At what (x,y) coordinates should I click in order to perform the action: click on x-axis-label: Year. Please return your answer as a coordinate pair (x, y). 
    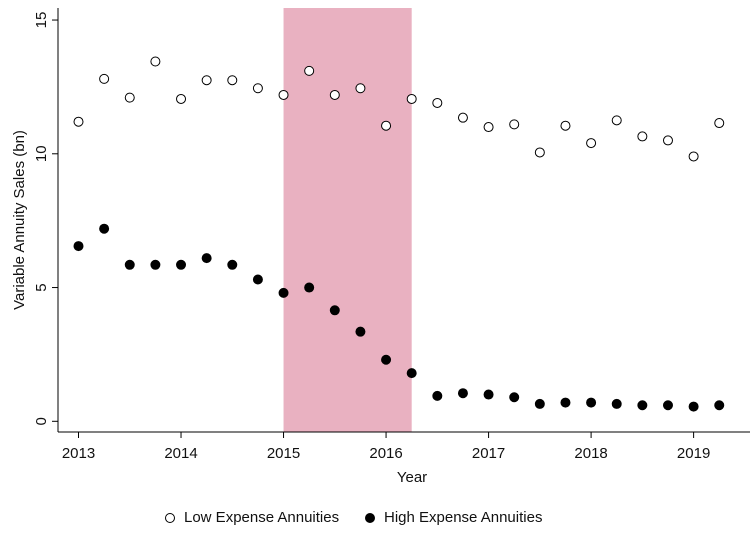
    Looking at the image, I should click on (412, 477).